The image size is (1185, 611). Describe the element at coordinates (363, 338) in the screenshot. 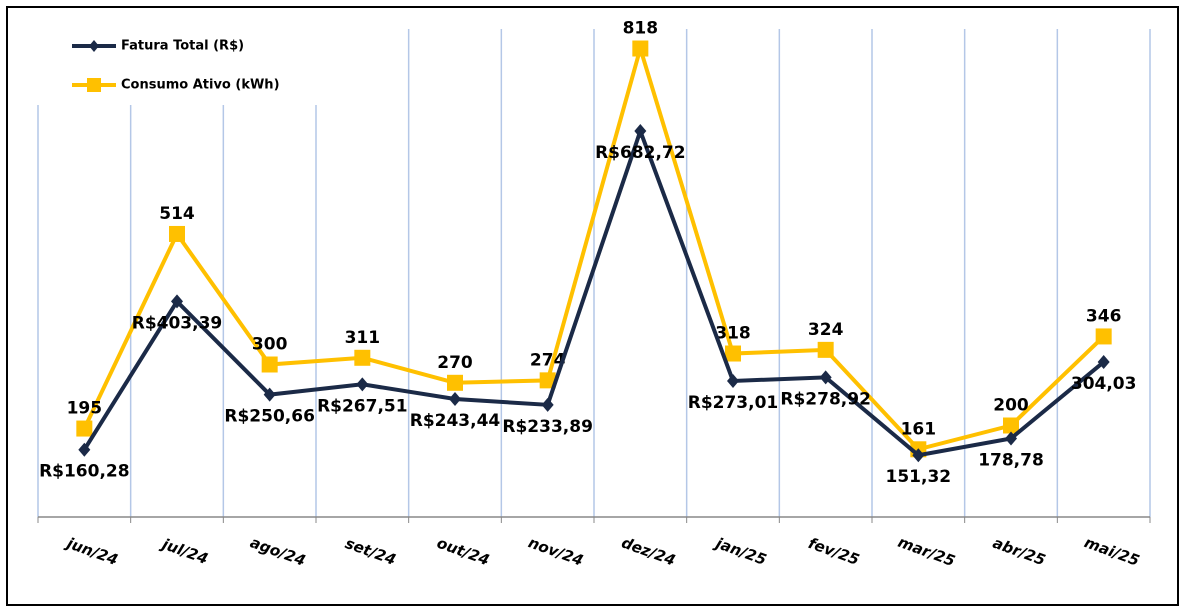

I see `data-label: 311` at that location.